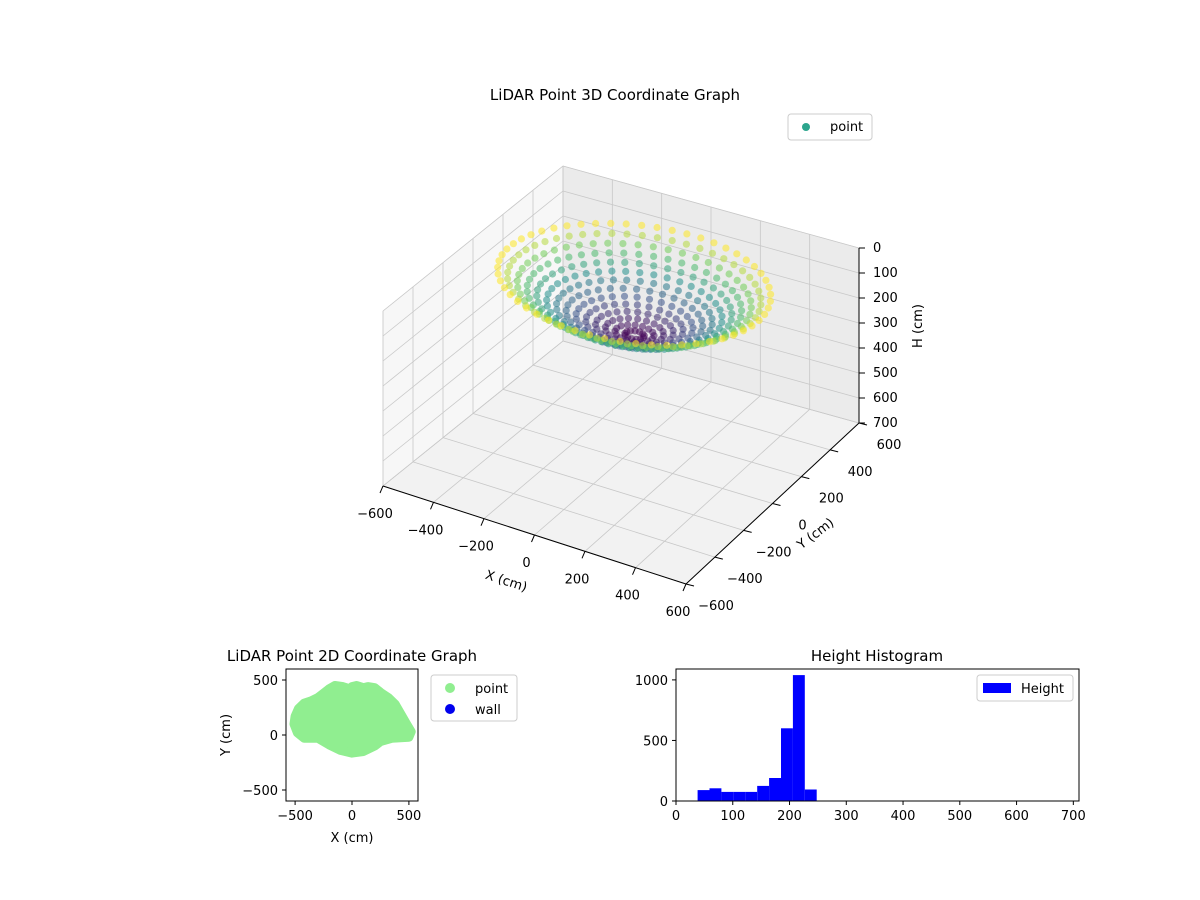 The height and width of the screenshot is (900, 1200). Describe the element at coordinates (476, 547) in the screenshot. I see `x-tick-label: −200` at that location.